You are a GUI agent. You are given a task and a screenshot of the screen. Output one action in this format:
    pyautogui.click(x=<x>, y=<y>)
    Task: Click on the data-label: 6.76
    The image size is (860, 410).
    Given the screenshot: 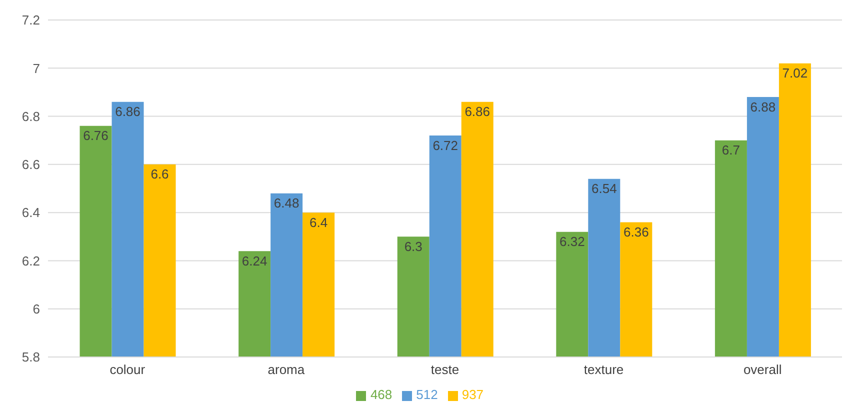 What is the action you would take?
    pyautogui.click(x=95, y=136)
    